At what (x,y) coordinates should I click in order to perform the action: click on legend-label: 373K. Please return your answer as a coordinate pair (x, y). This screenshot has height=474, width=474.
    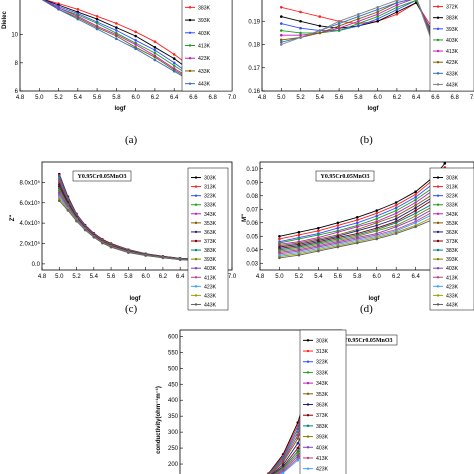
    Looking at the image, I should click on (210, 242).